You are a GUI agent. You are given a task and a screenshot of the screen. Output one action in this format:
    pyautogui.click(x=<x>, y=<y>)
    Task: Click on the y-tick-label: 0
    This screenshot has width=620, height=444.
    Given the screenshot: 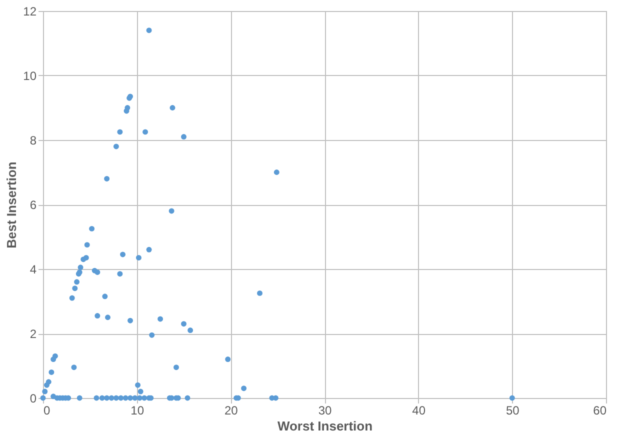 What is the action you would take?
    pyautogui.click(x=33, y=399)
    